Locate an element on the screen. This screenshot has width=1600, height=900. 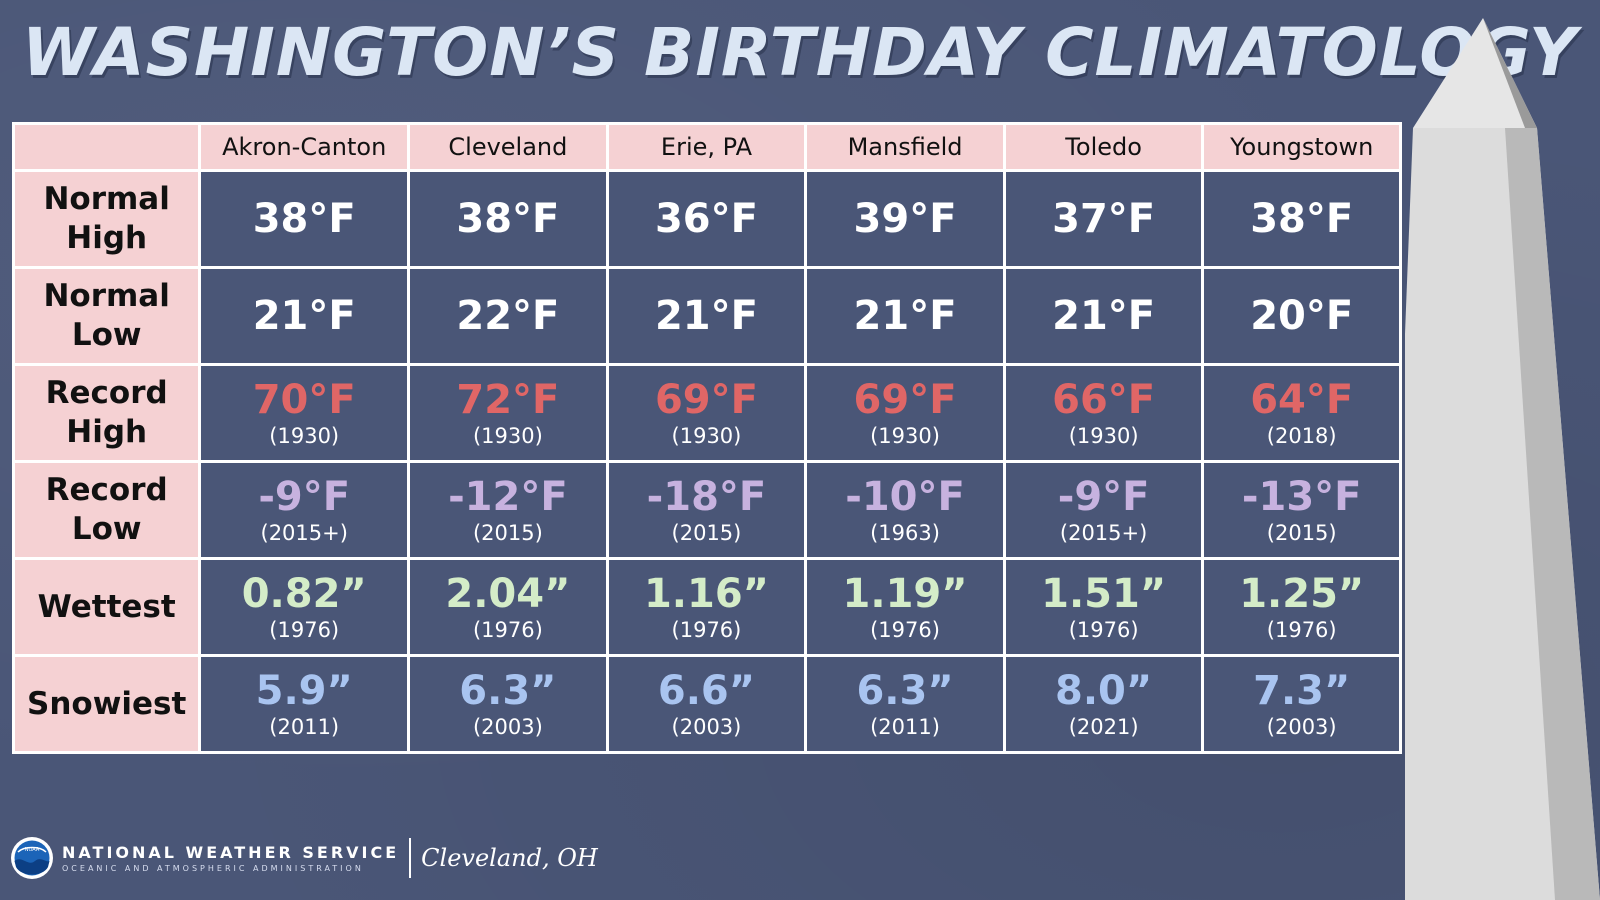
cell-value: 22°F is located at coordinates (508, 316).